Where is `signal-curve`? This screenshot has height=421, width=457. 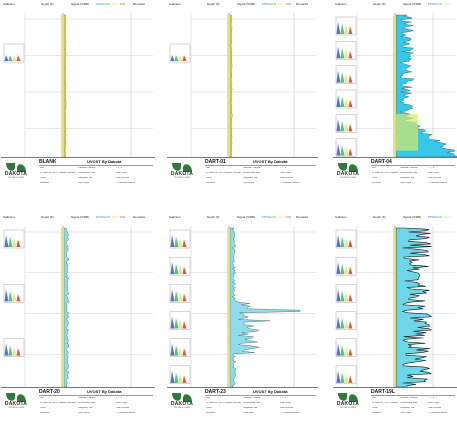 signal-curve is located at coordinates (65, 86).